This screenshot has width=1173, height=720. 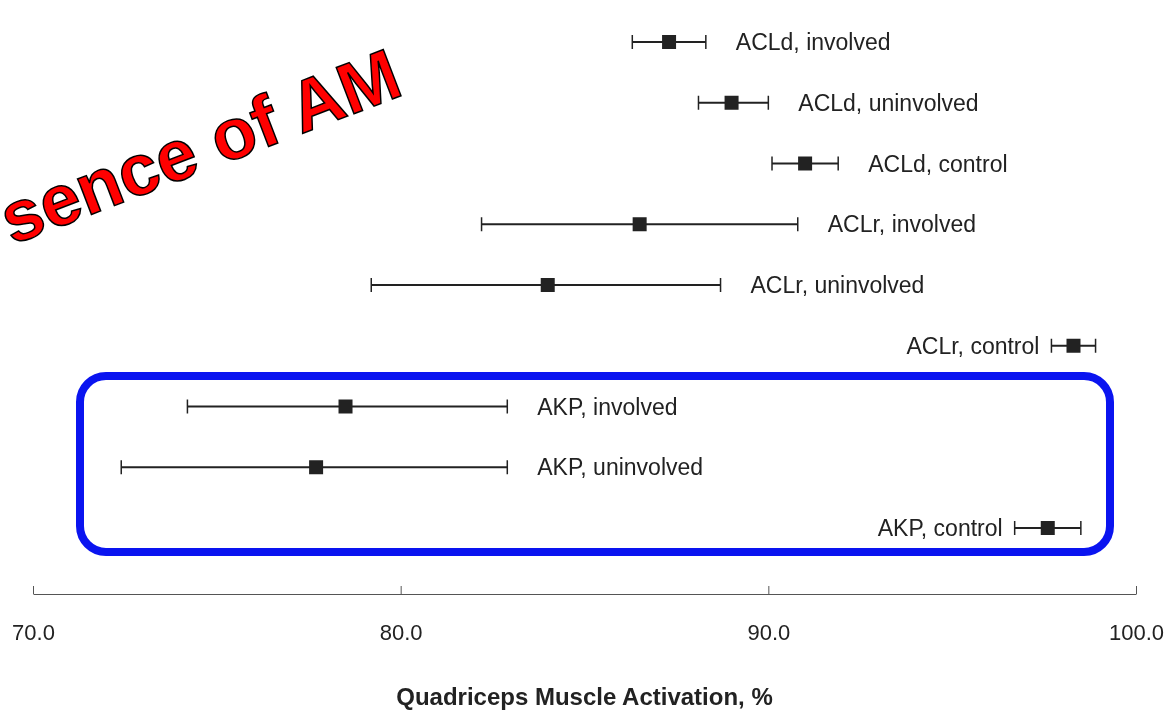 I want to click on y-tick-label: AKP, control, so click(x=940, y=528).